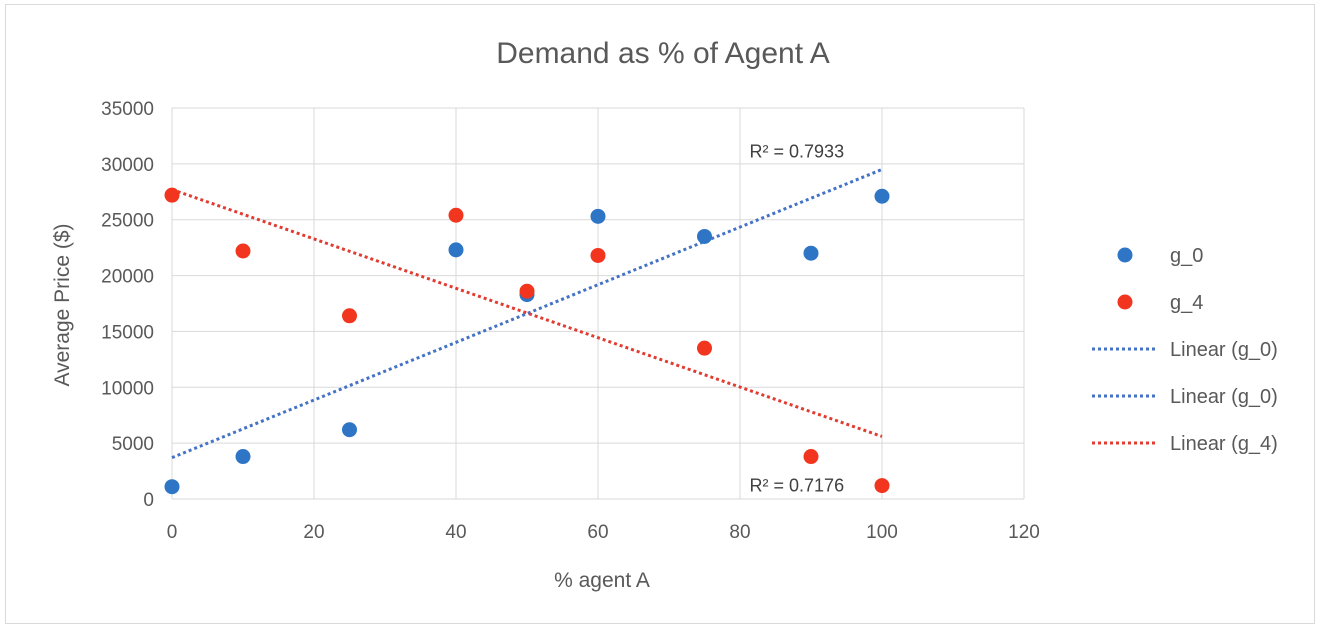  I want to click on x-axis-ticks: 0 20 40 60 80 100 120, so click(603, 532).